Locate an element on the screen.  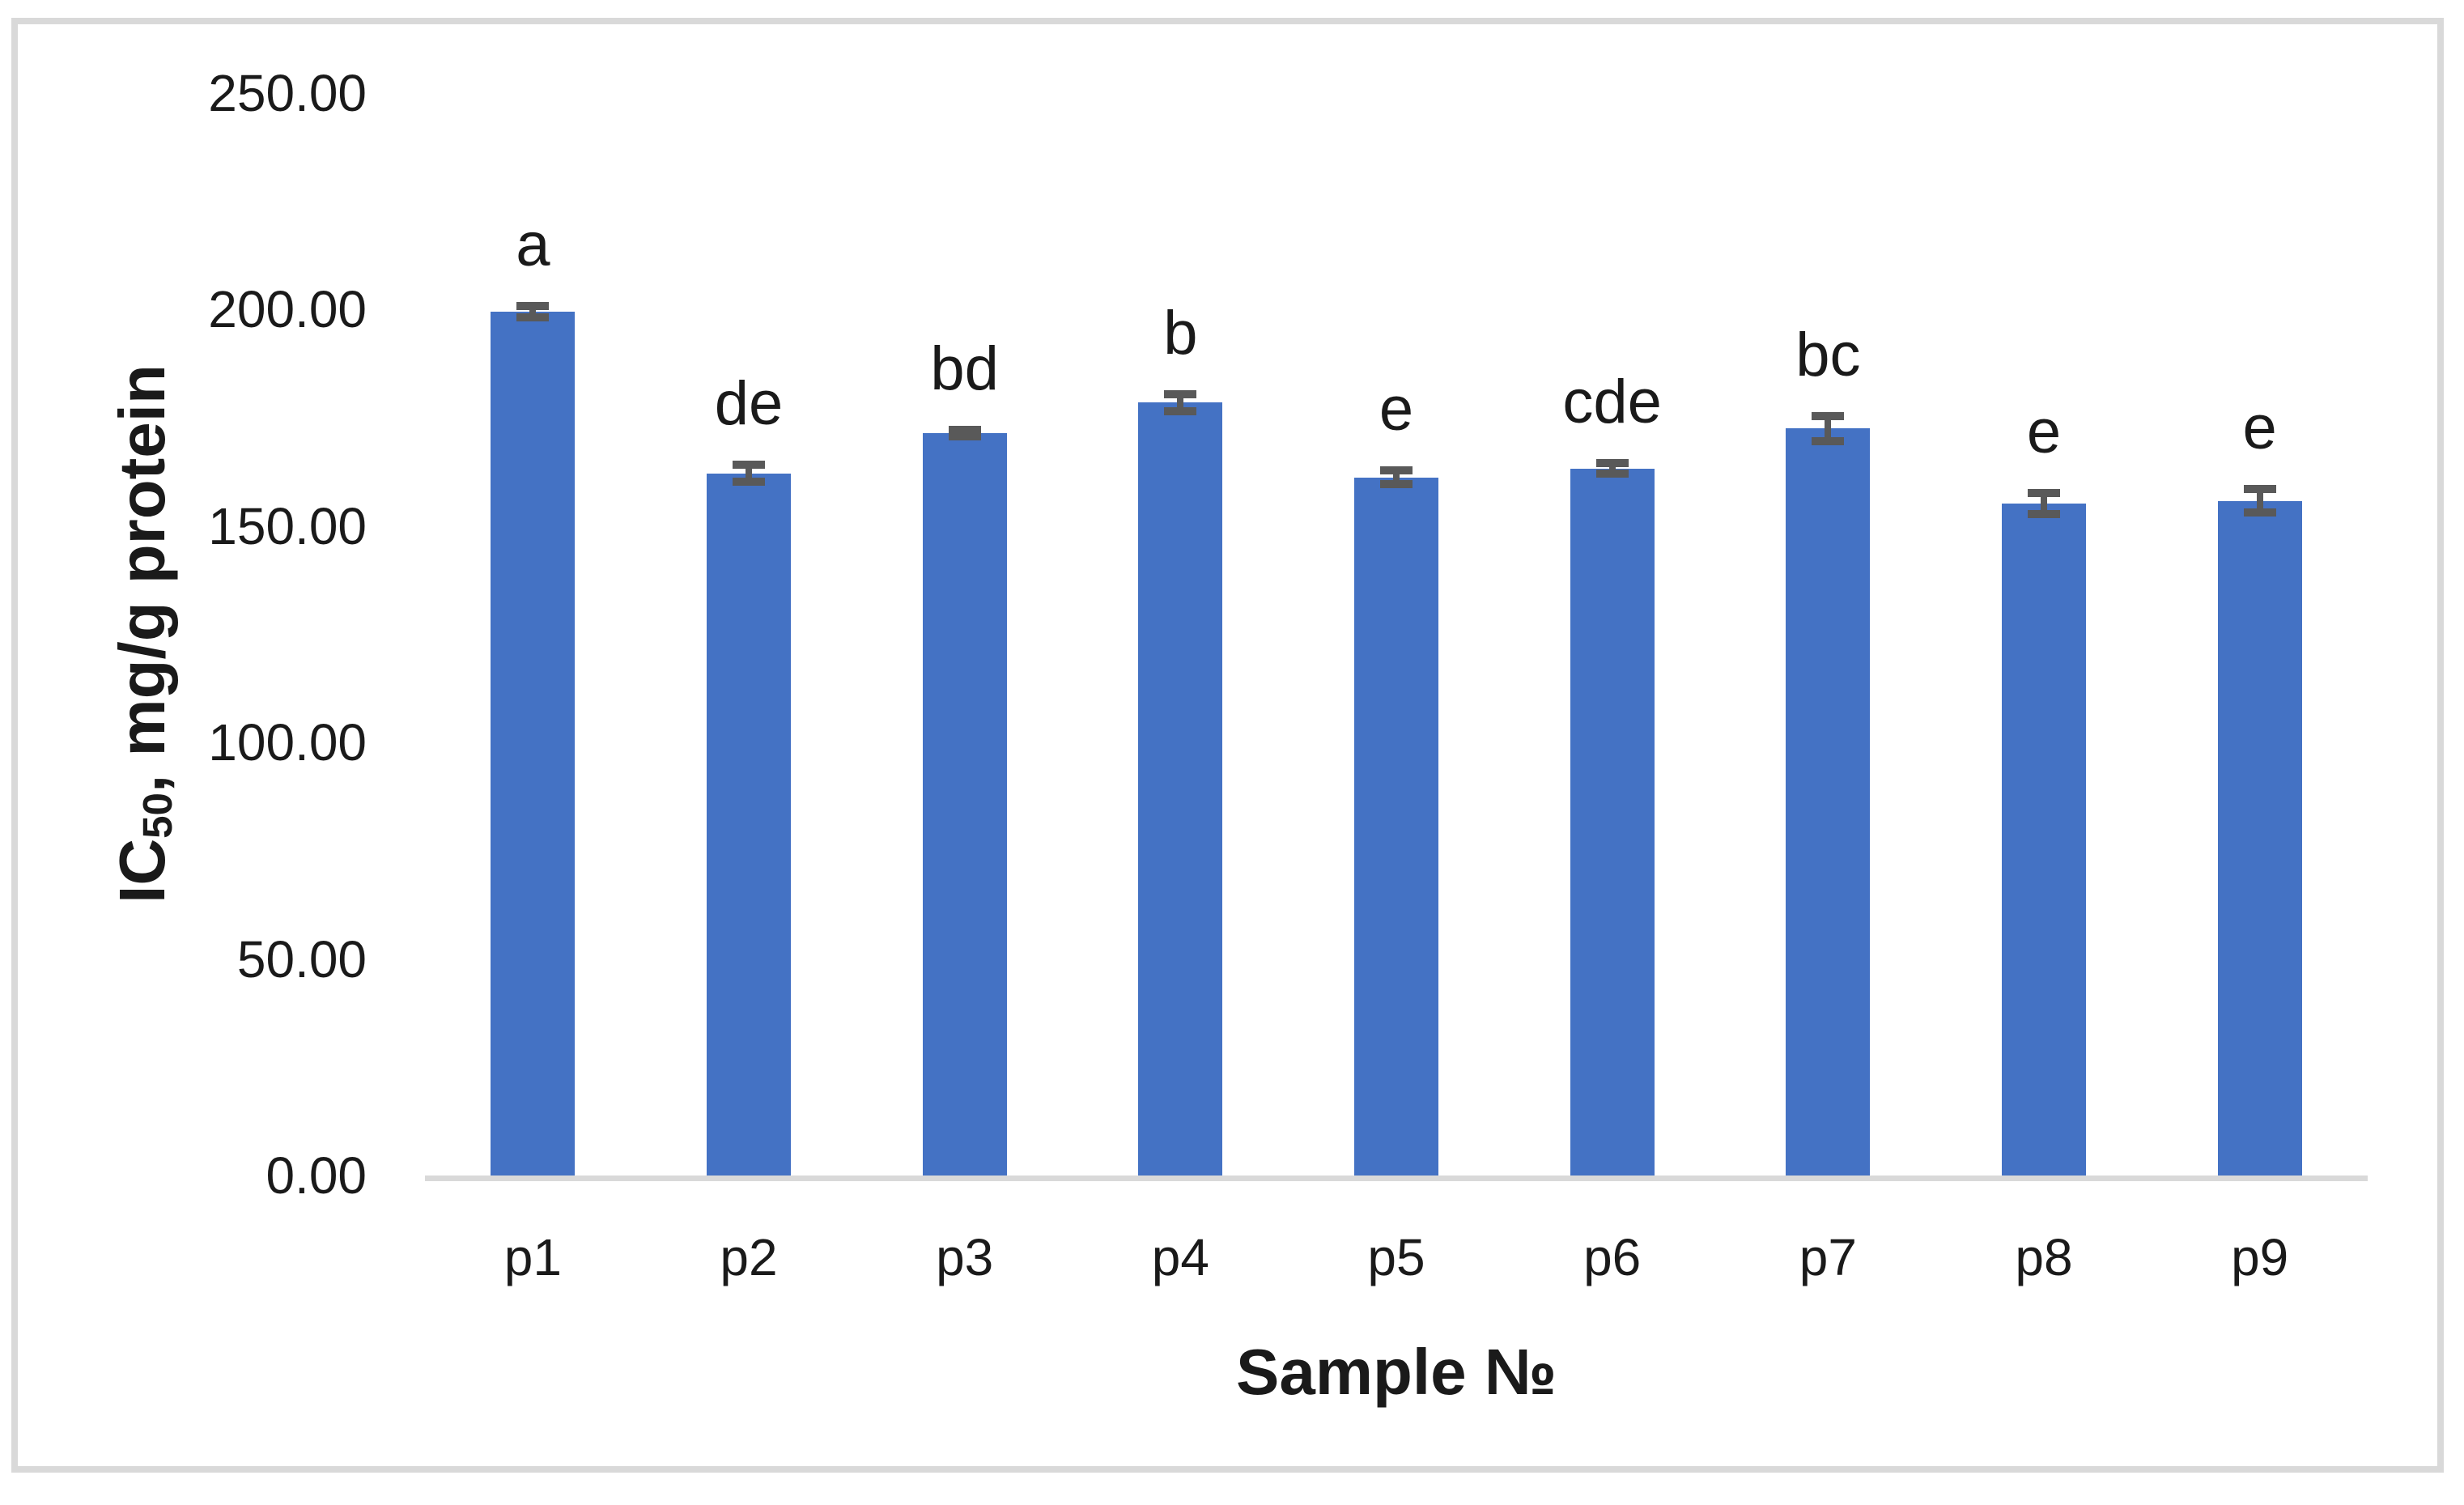
x-category-label-p6: p6 is located at coordinates (1613, 1257).